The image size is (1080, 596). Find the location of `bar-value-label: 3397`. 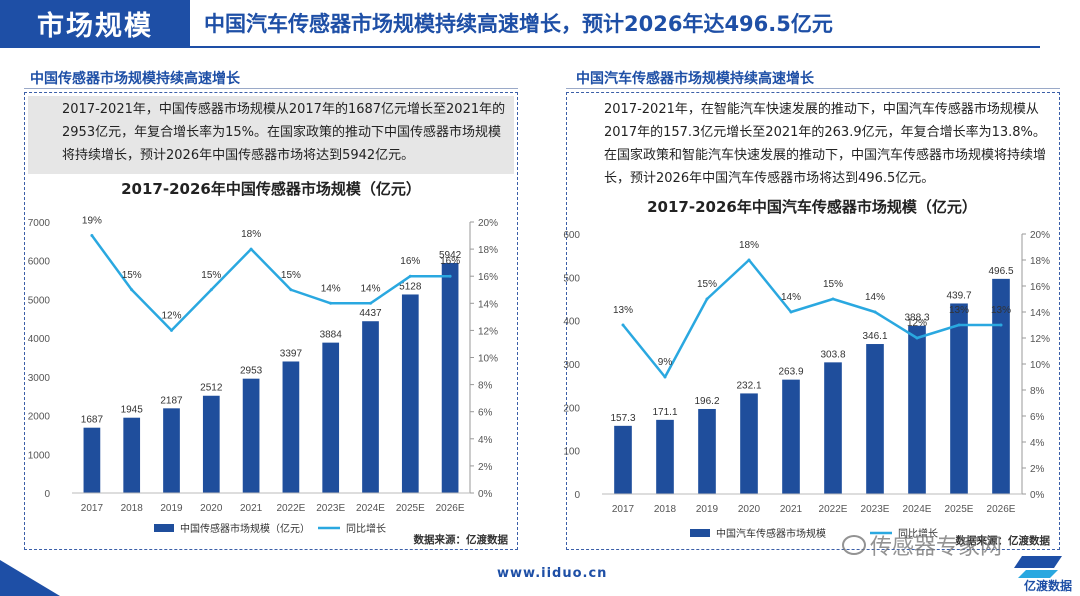

bar-value-label: 3397 is located at coordinates (291, 353).